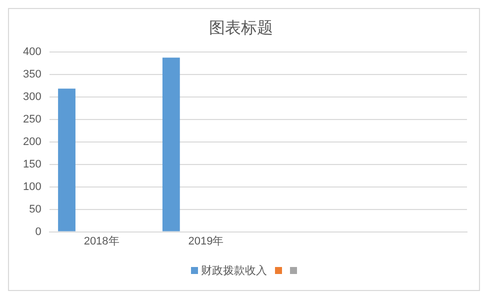 The width and height of the screenshot is (488, 297). Describe the element at coordinates (32, 142) in the screenshot. I see `y-tick-label: 200` at that location.